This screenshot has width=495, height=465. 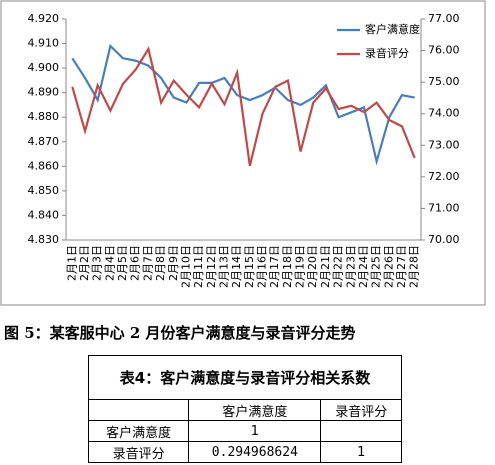 I want to click on x-tick-label: 2月21日, so click(x=325, y=266).